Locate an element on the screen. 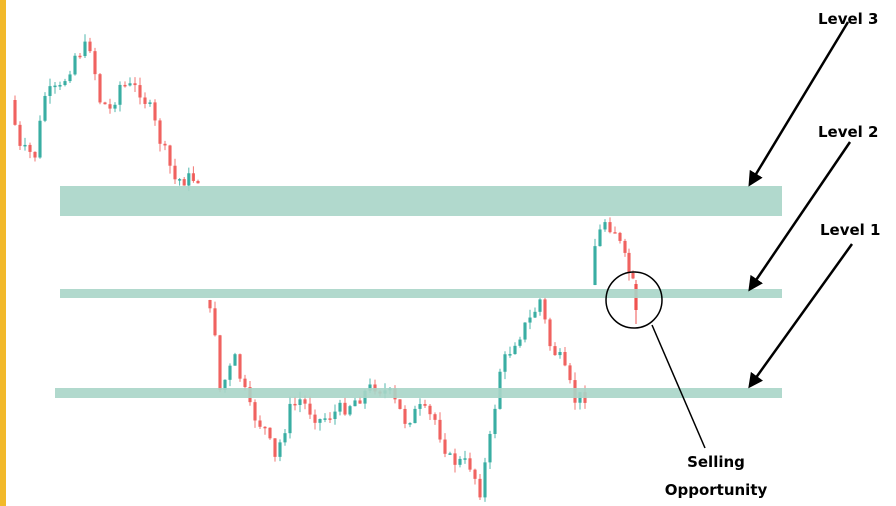 The height and width of the screenshot is (506, 896). annotation-line1: Selling is located at coordinates (716, 462).